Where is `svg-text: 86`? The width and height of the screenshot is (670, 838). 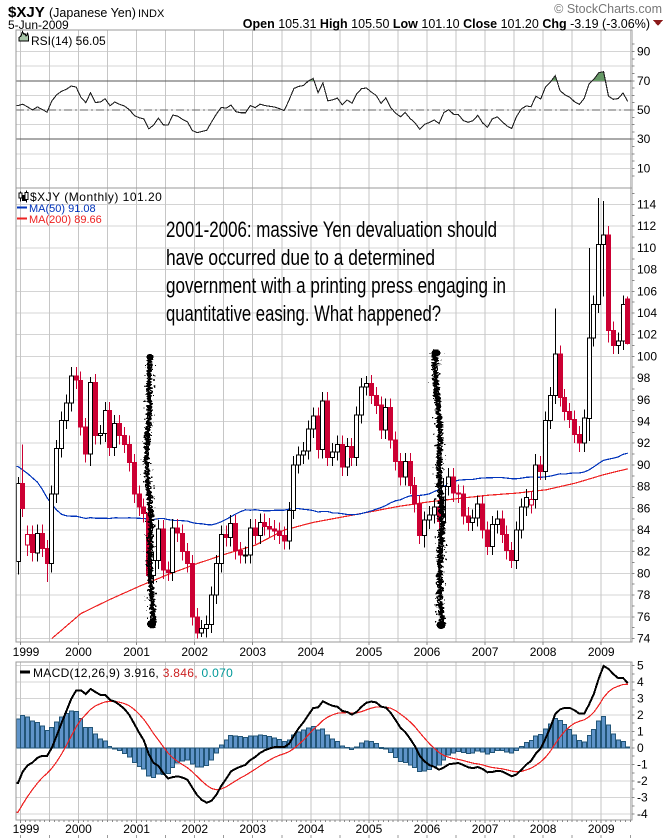
svg-text: 86 is located at coordinates (644, 508).